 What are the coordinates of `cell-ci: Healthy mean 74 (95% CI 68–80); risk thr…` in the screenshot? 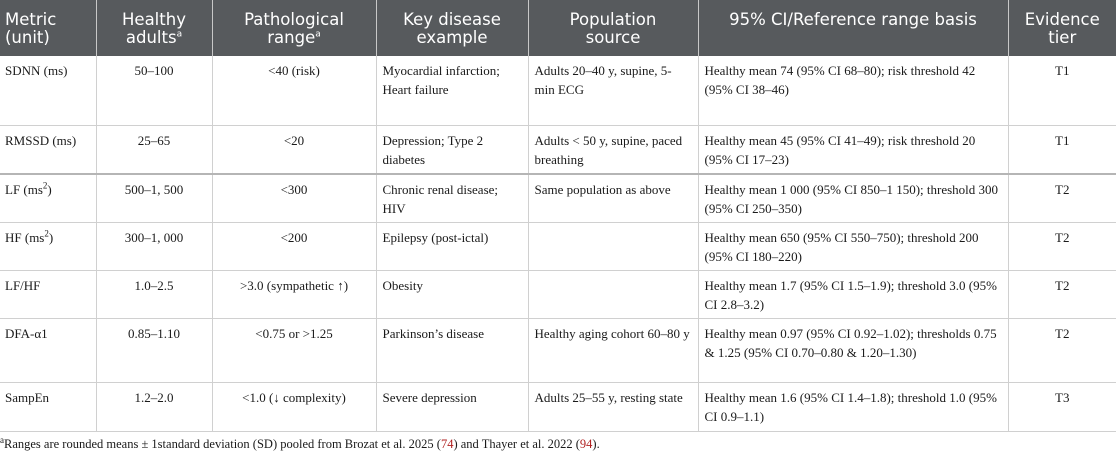 It's located at (852, 91).